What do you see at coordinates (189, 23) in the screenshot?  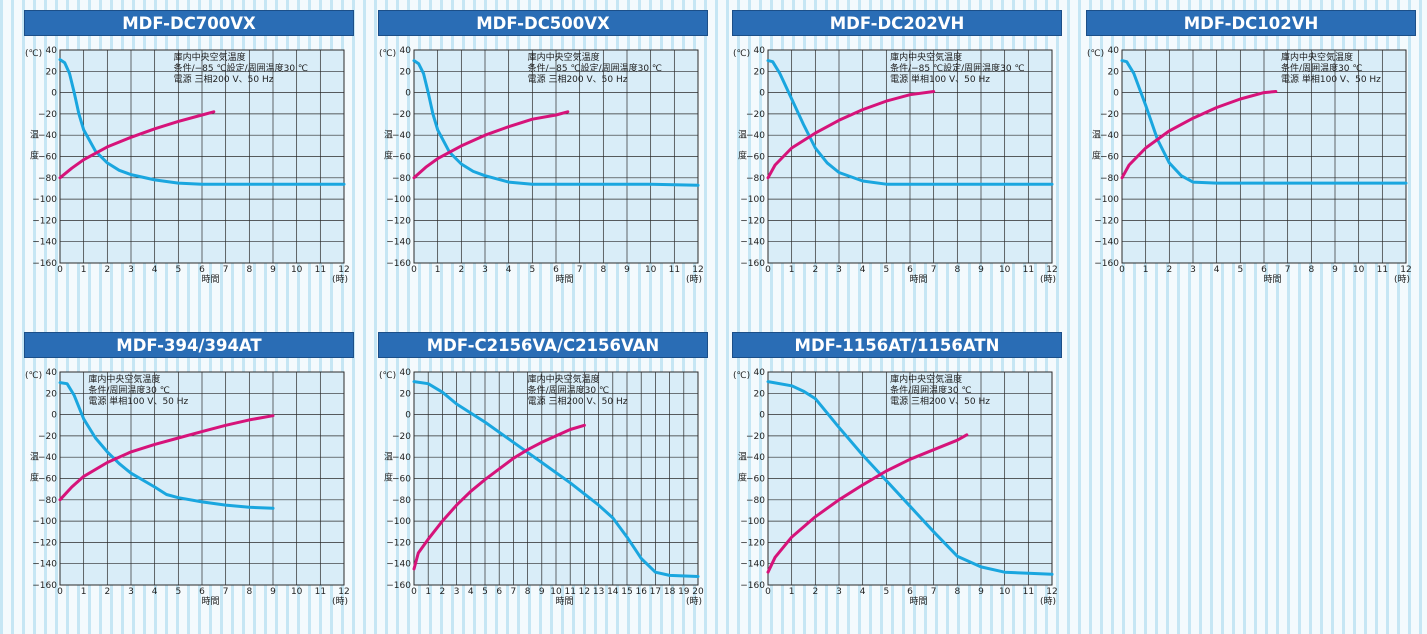 I see `chart-title: MDF-DC700VX` at bounding box center [189, 23].